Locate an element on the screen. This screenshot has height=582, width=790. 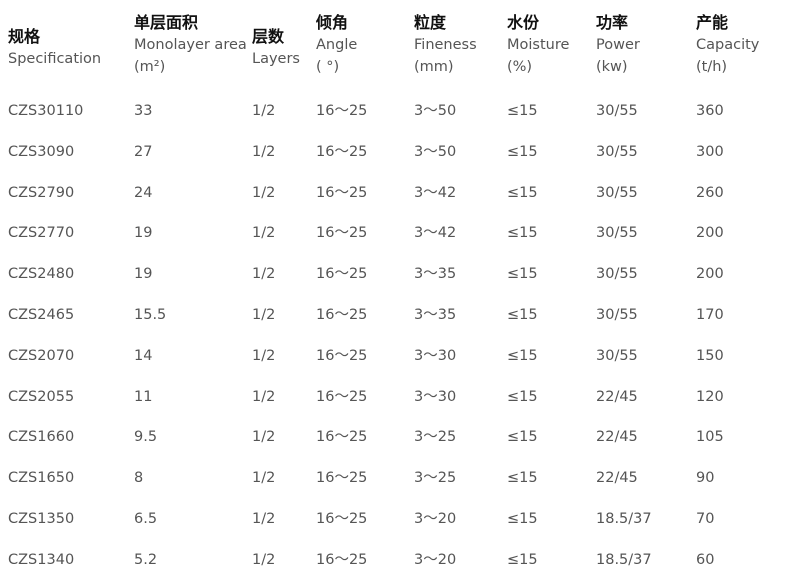
cell-specification: CZS30110 is located at coordinates (46, 111).